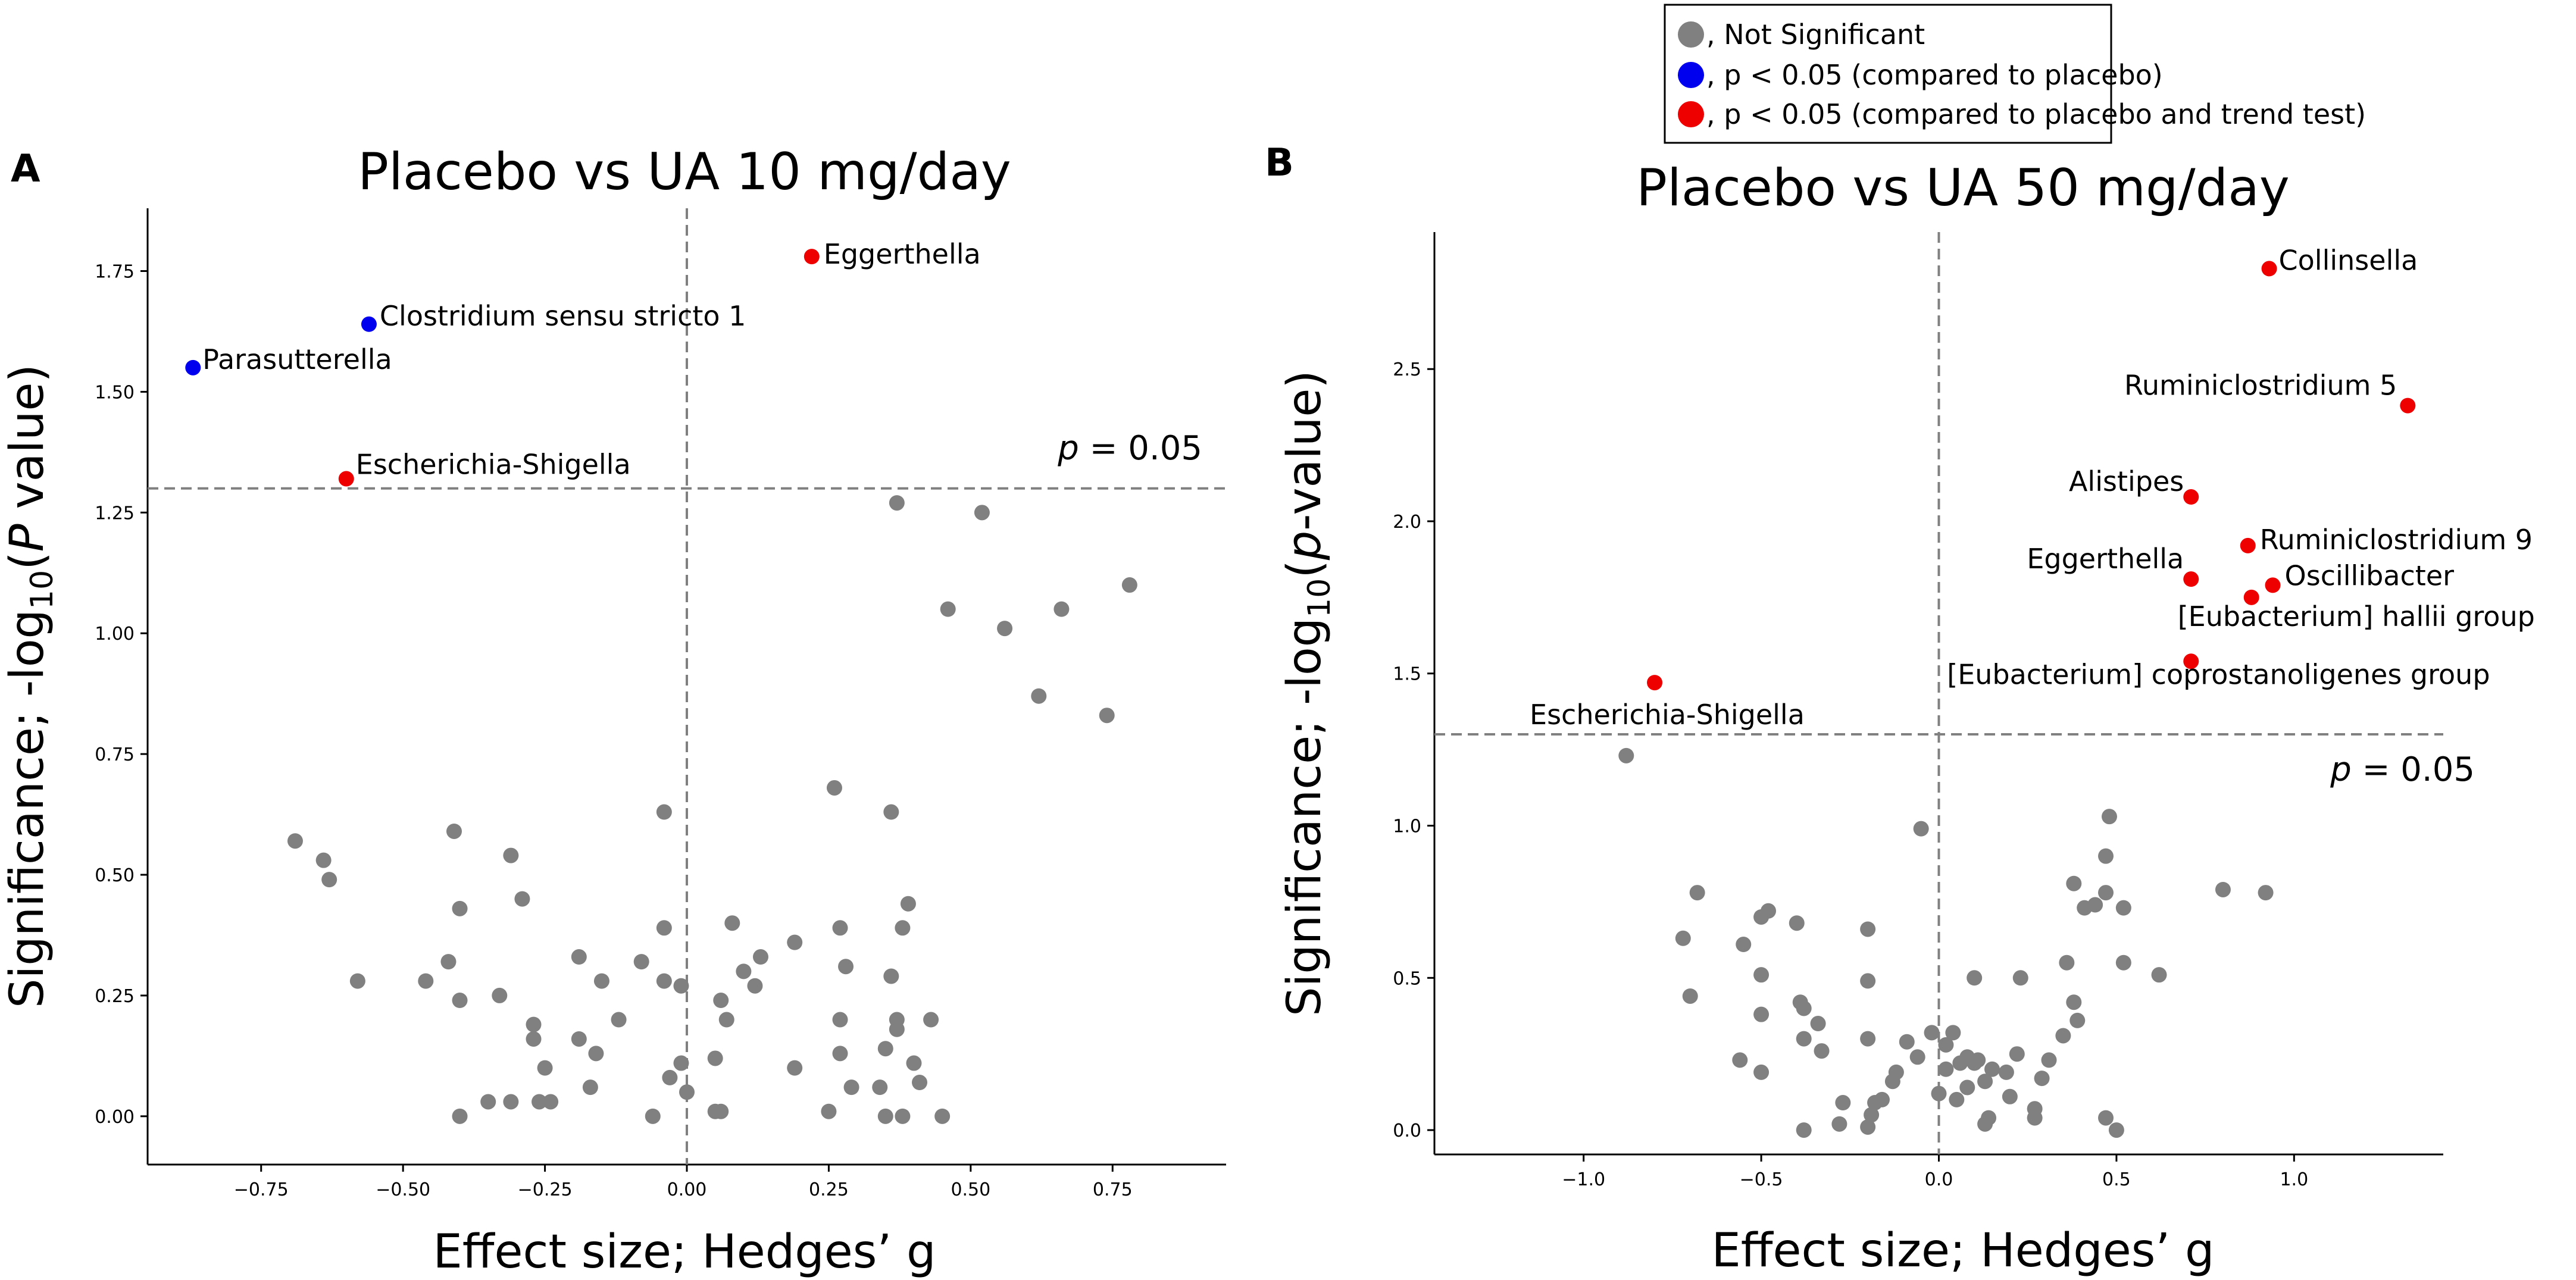 The image size is (2576, 1280). What do you see at coordinates (1946, 942) in the screenshot?
I see `panel-b-points` at bounding box center [1946, 942].